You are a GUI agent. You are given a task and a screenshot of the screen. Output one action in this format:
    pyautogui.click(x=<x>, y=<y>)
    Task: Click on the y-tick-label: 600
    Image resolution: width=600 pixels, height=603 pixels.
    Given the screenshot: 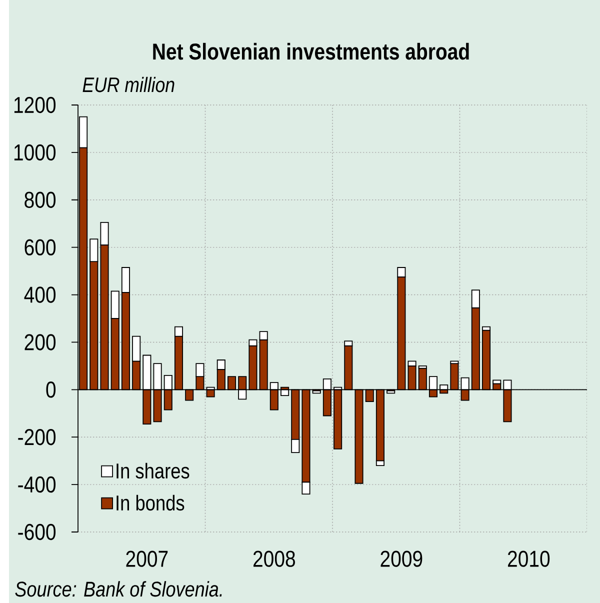 What is the action you would take?
    pyautogui.click(x=40, y=247)
    